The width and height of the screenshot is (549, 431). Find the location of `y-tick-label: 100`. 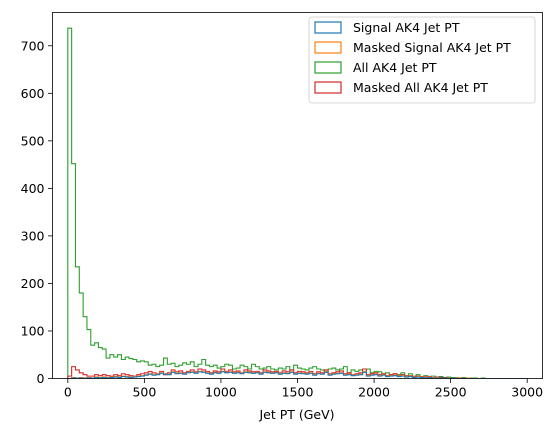

y-tick-label: 100 is located at coordinates (33, 330).